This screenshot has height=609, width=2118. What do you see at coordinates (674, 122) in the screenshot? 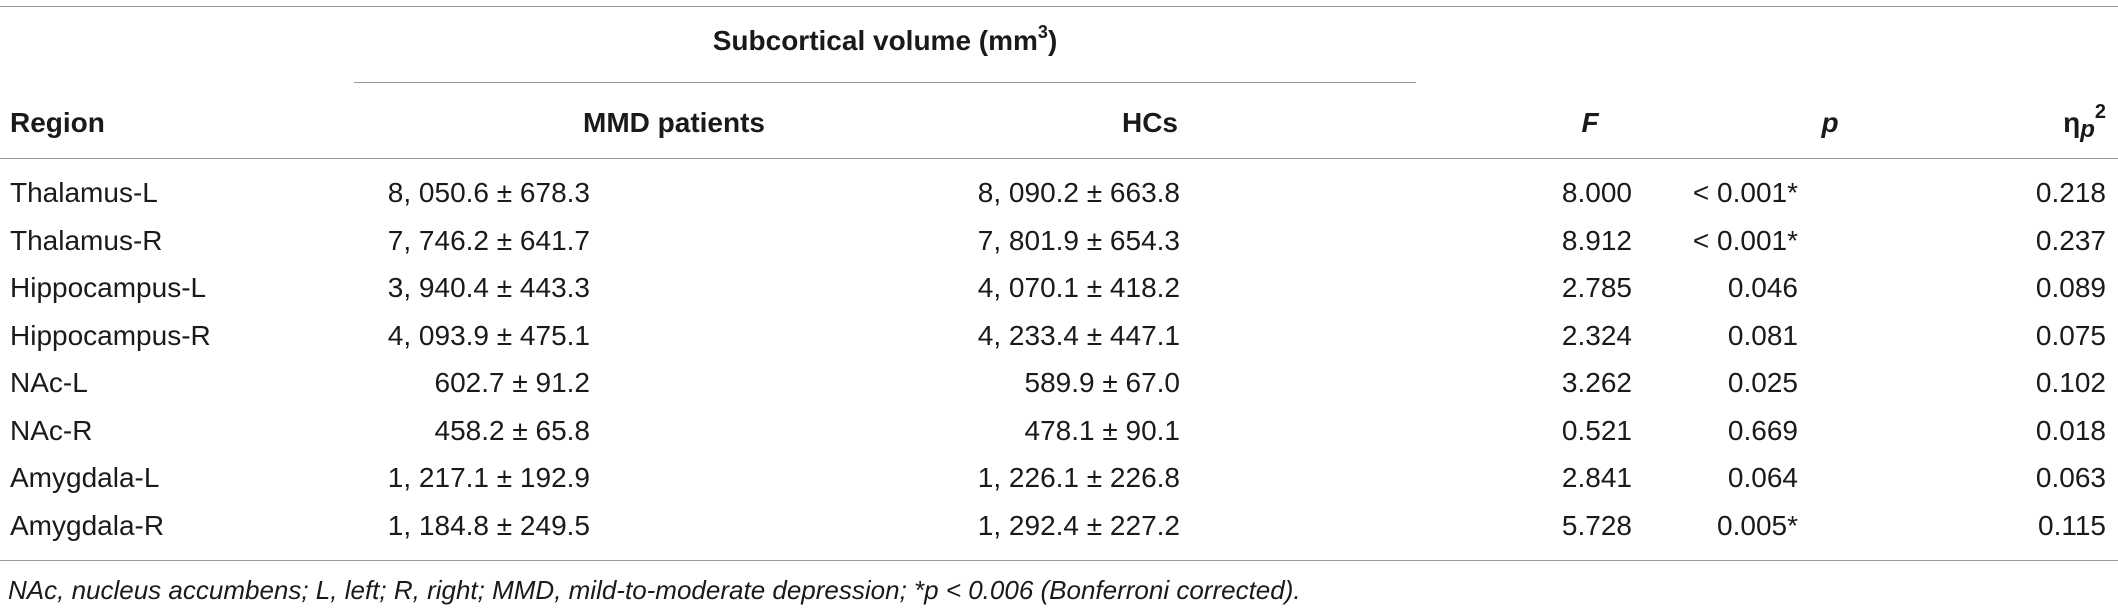
I see `column-header-mmd-patients: MMD patients` at bounding box center [674, 122].